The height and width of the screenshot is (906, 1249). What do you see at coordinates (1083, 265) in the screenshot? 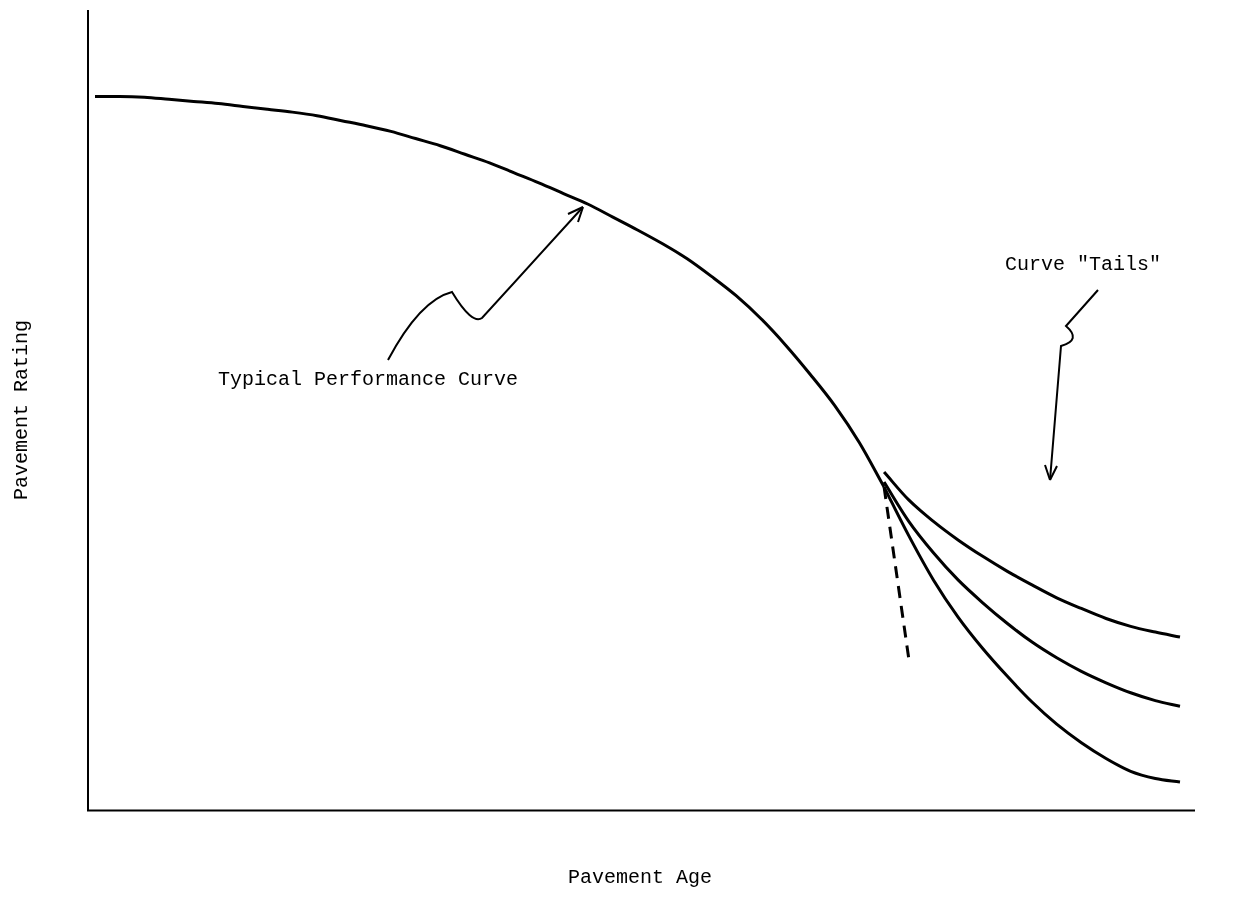
I see `annotation: Curve "Tails"` at bounding box center [1083, 265].